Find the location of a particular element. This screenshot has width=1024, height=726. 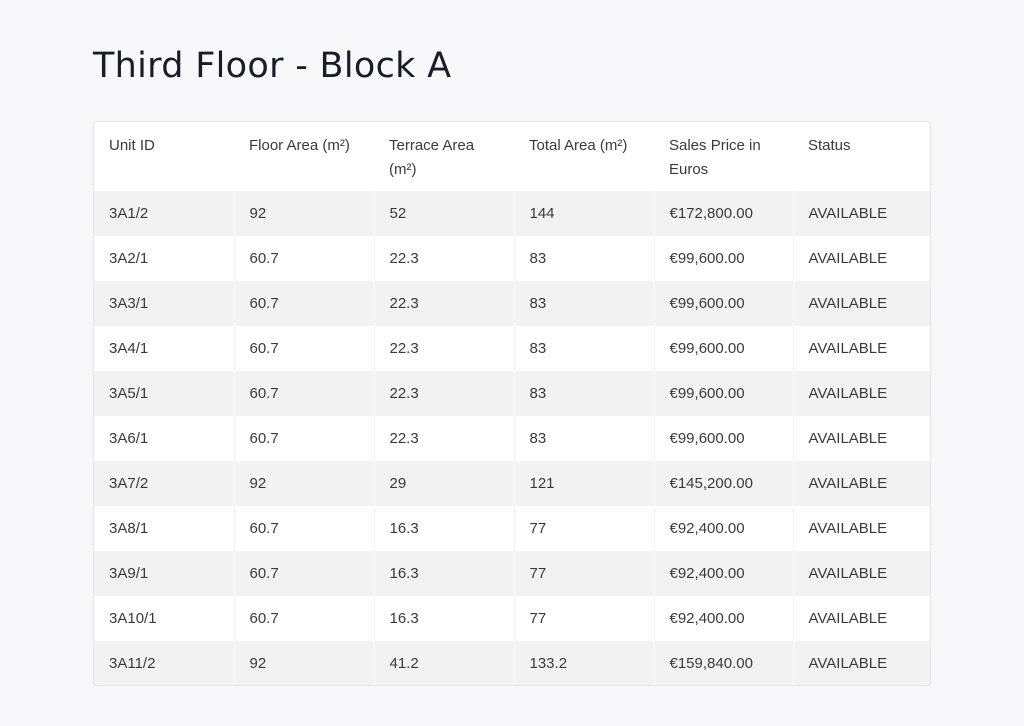

table-row: 3A8/1 60.7 16.3 77 €92,400.00 AVAILABLE is located at coordinates (512, 528).